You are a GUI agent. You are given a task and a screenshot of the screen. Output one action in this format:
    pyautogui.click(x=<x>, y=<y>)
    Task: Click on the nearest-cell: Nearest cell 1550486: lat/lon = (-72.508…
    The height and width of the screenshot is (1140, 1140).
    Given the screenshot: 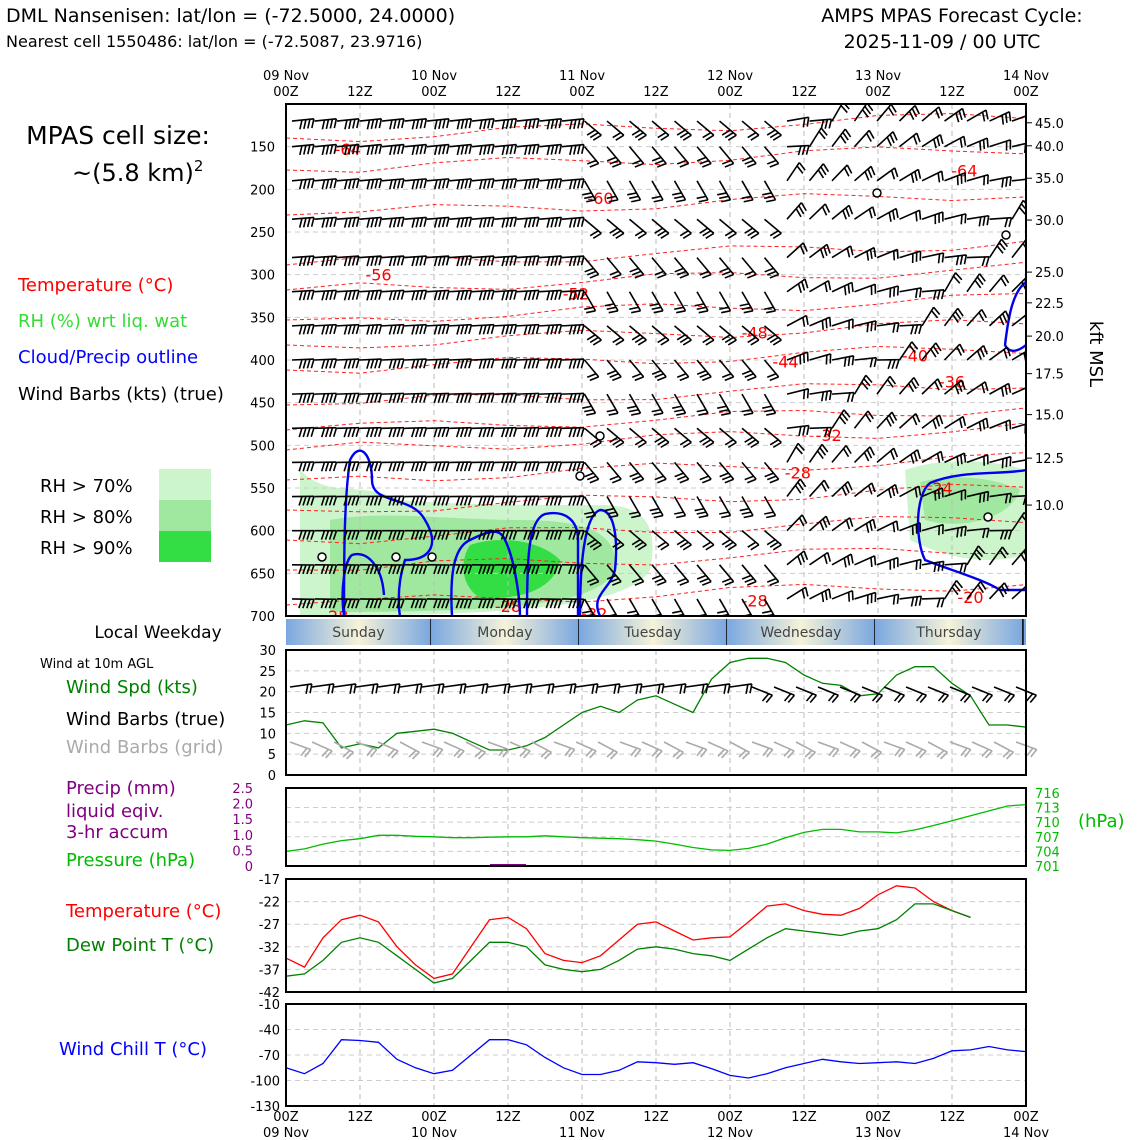 What is the action you would take?
    pyautogui.click(x=214, y=41)
    